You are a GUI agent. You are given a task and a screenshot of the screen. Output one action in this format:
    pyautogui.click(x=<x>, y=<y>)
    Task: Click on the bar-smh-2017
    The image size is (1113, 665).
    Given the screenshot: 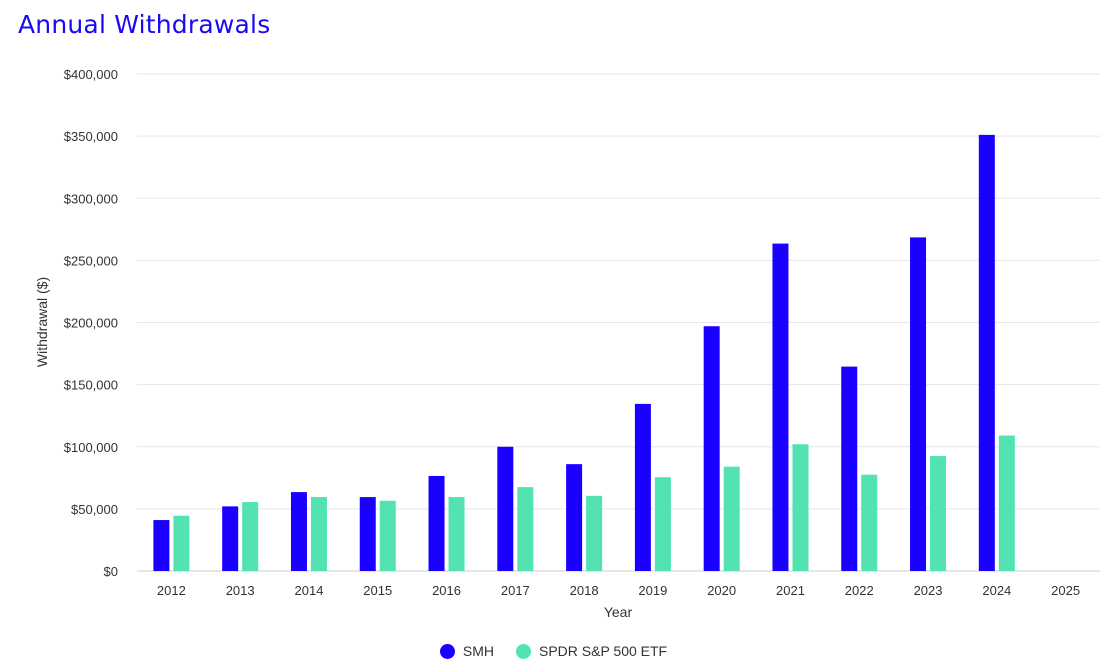 What is the action you would take?
    pyautogui.click(x=505, y=508)
    